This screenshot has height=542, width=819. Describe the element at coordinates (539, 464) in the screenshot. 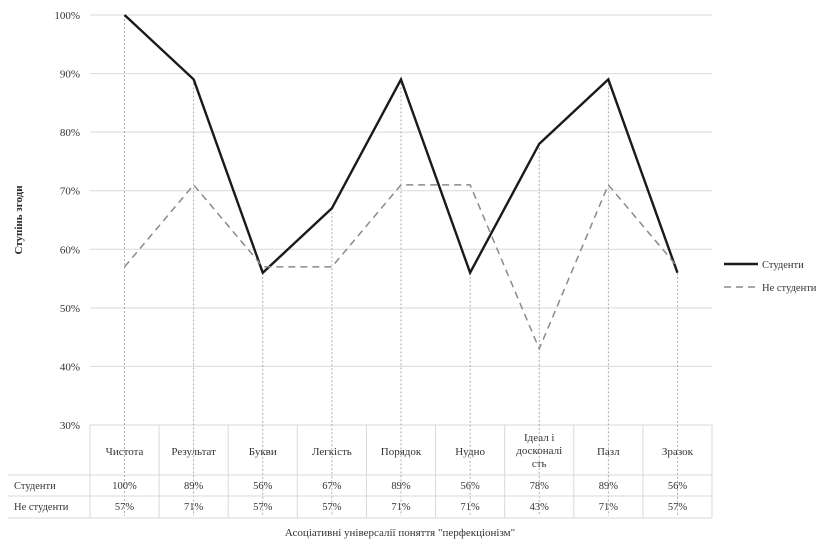

I see `x-category-label: сть` at that location.